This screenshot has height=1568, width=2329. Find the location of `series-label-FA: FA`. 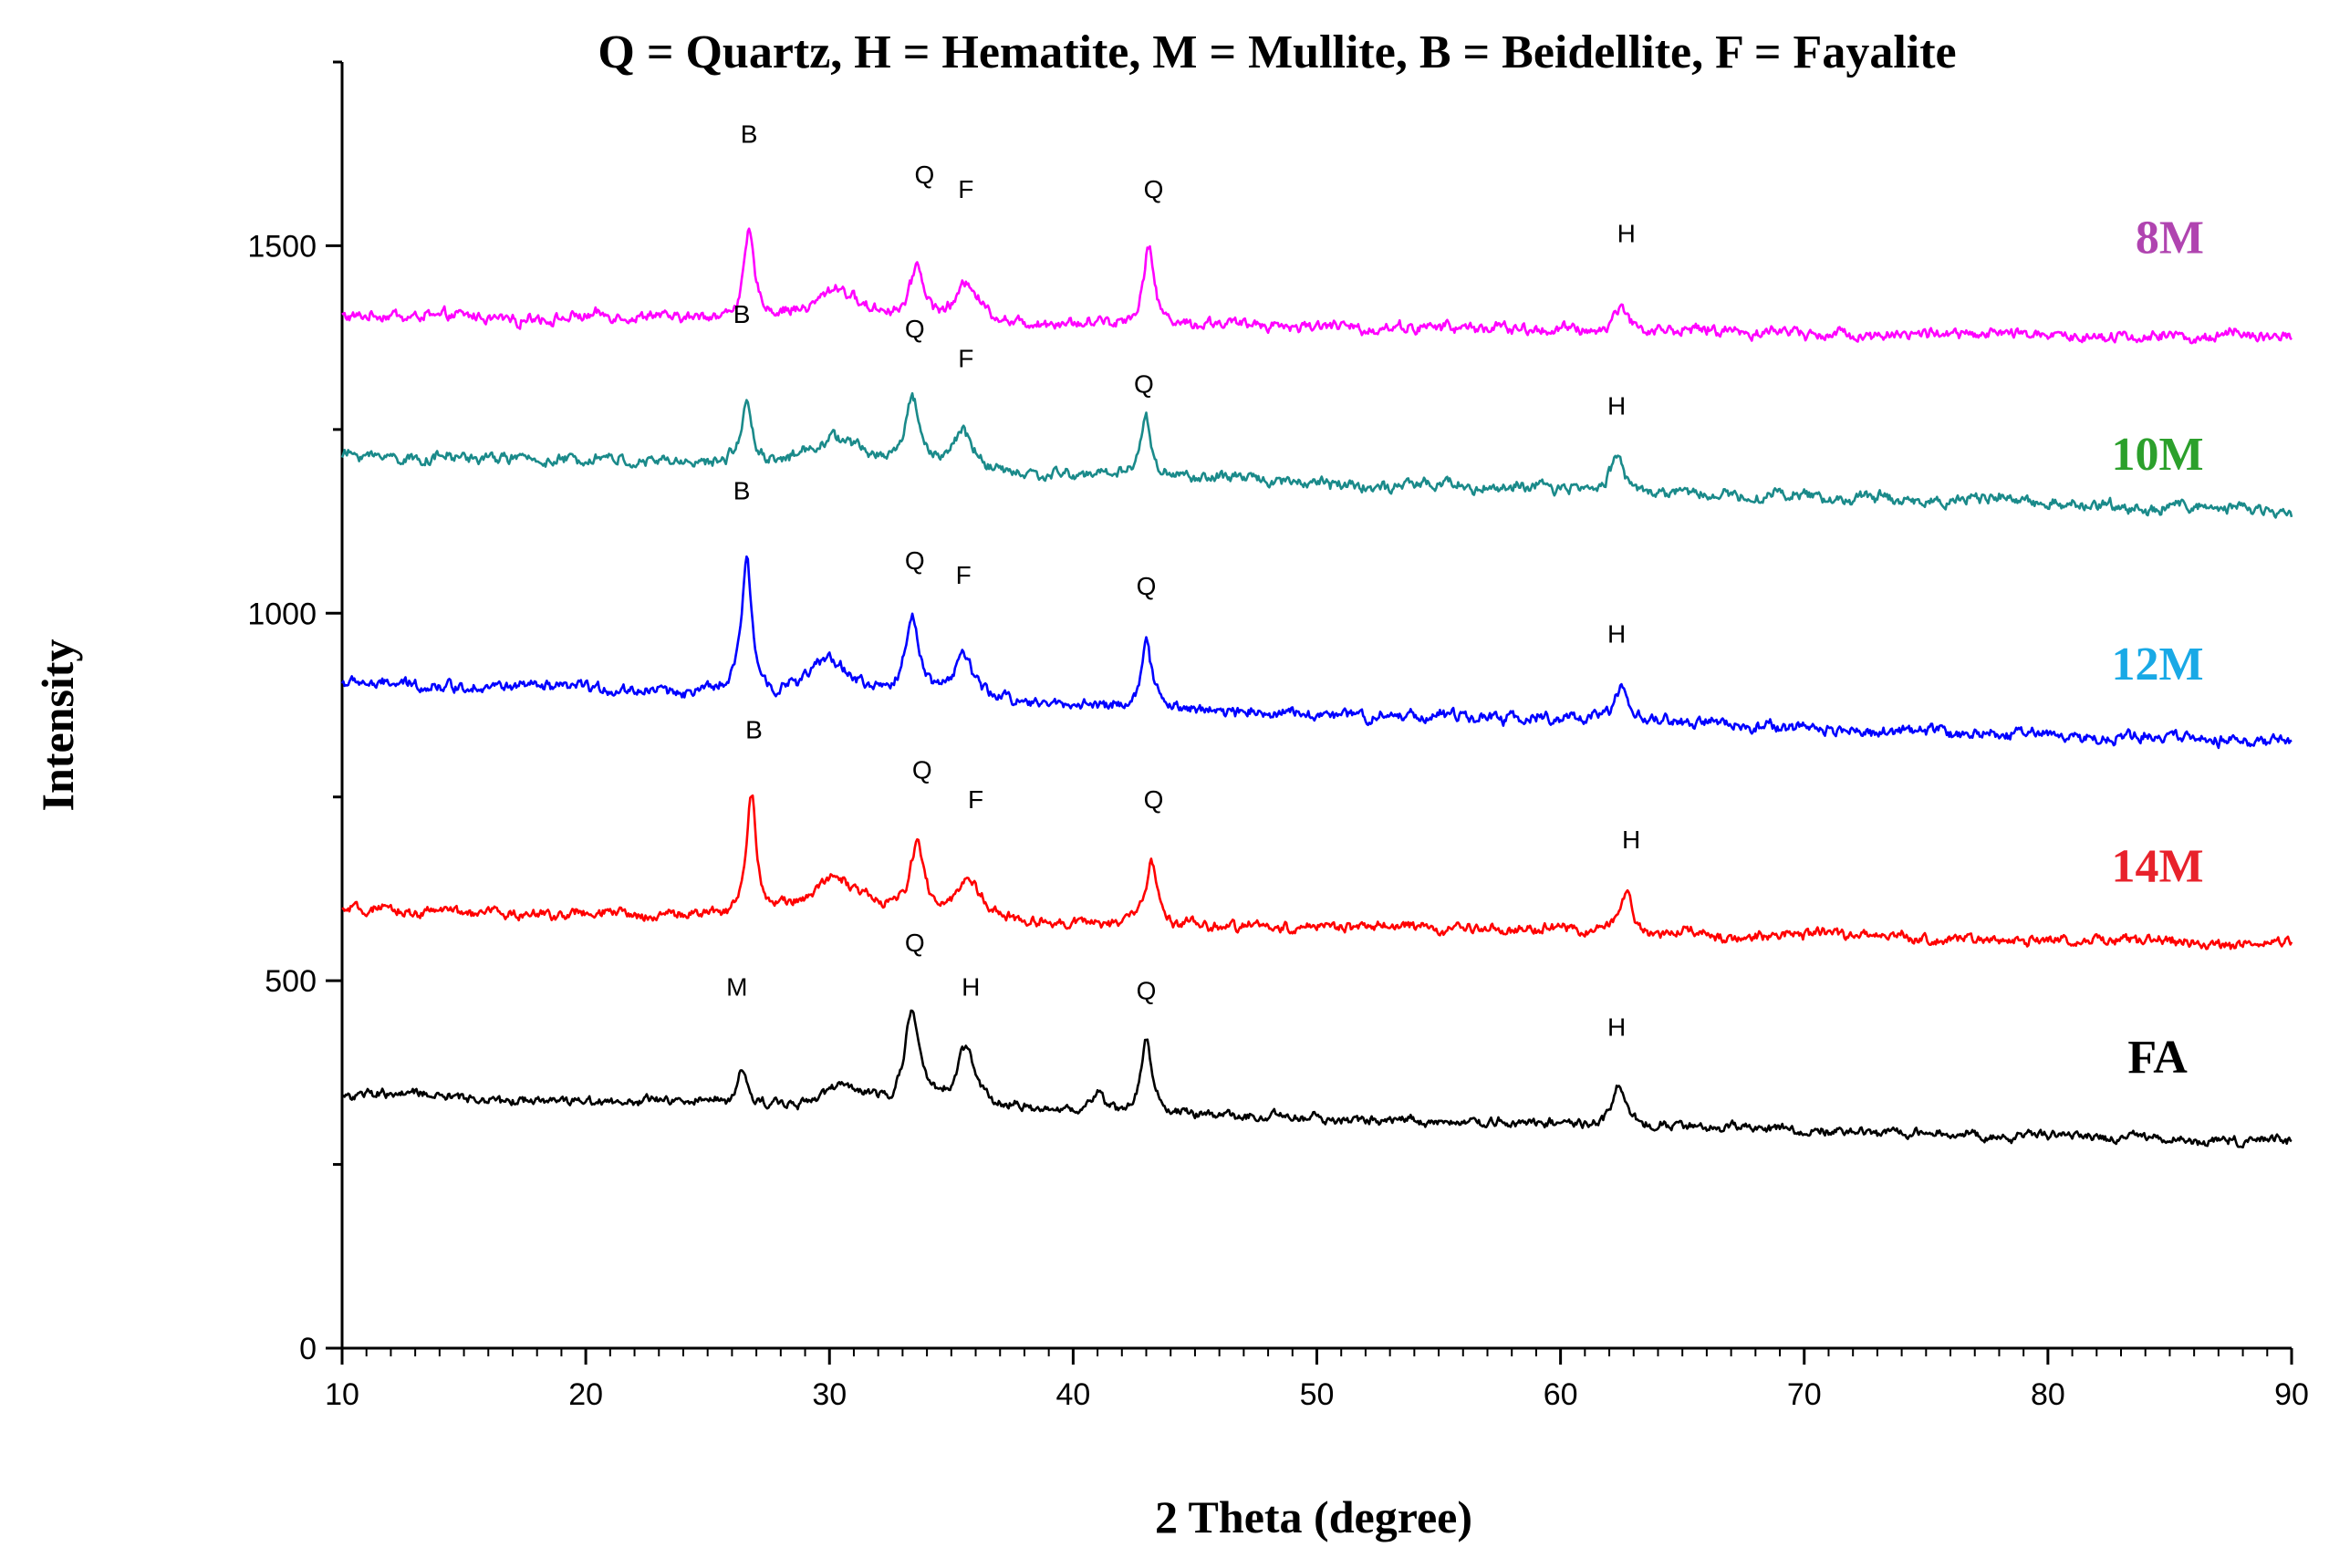

series-label-FA: FA is located at coordinates (2157, 1058).